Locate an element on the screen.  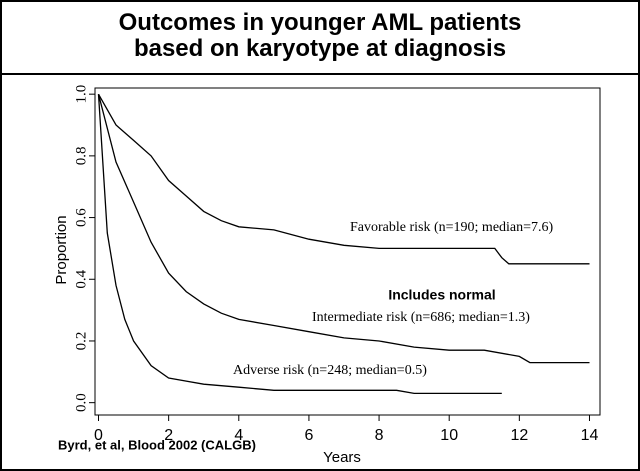
y-tick-label: 0.6 is located at coordinates (81, 217).